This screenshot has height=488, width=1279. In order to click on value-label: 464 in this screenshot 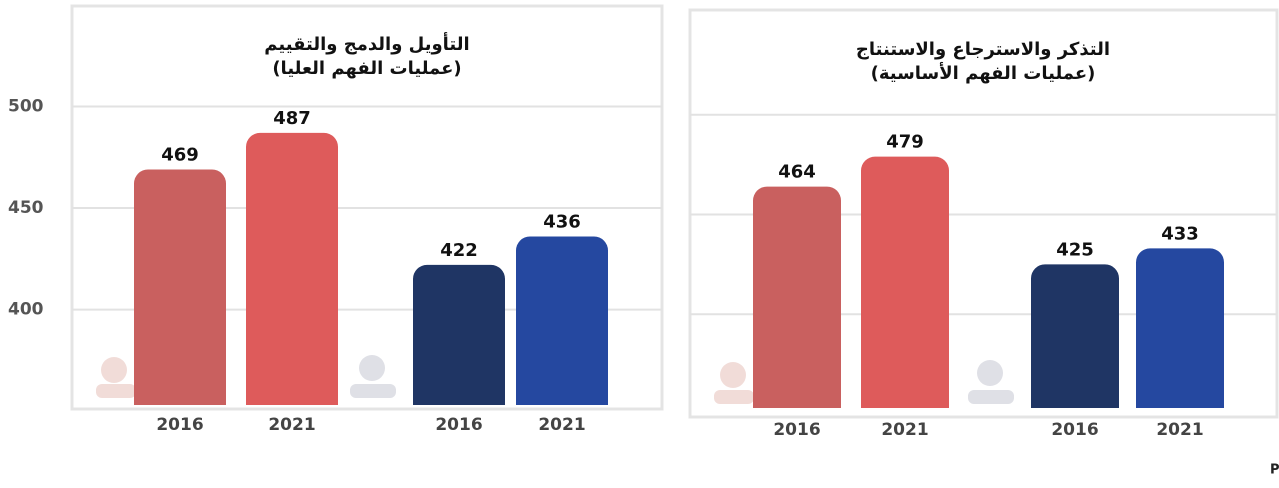, I will do `click(797, 172)`.